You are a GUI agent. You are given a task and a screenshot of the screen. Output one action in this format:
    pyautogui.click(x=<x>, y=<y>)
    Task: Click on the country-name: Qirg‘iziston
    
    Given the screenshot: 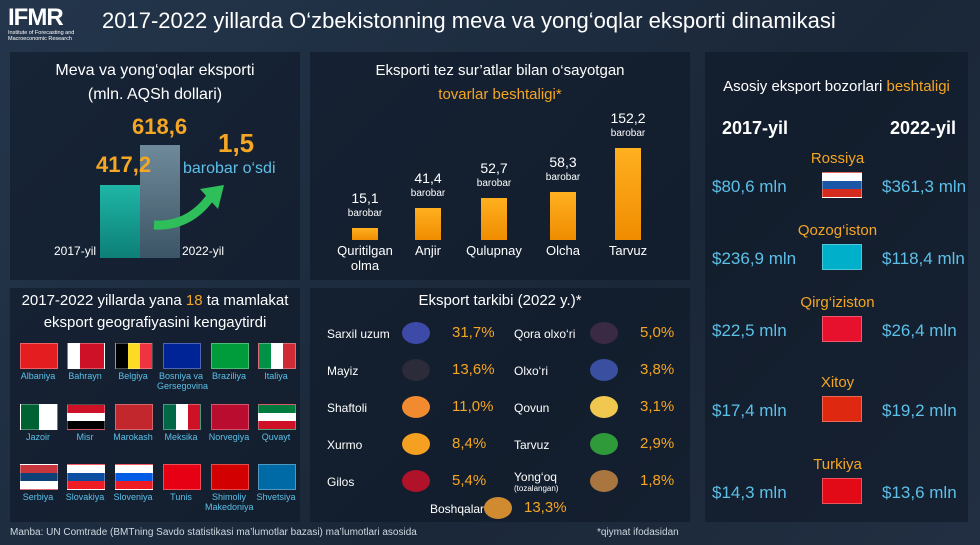 What is the action you would take?
    pyautogui.click(x=837, y=302)
    